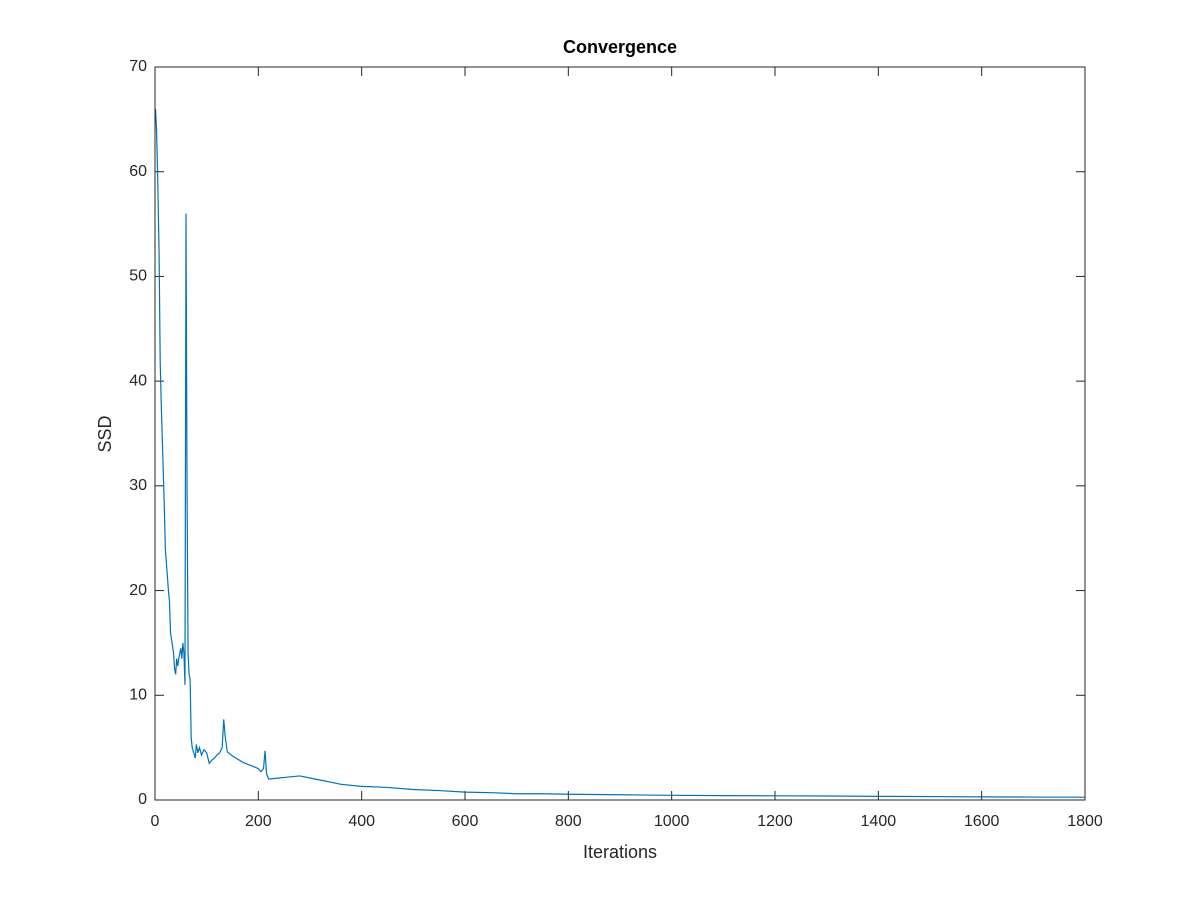  I want to click on x-tick-label: 1800, so click(1085, 821).